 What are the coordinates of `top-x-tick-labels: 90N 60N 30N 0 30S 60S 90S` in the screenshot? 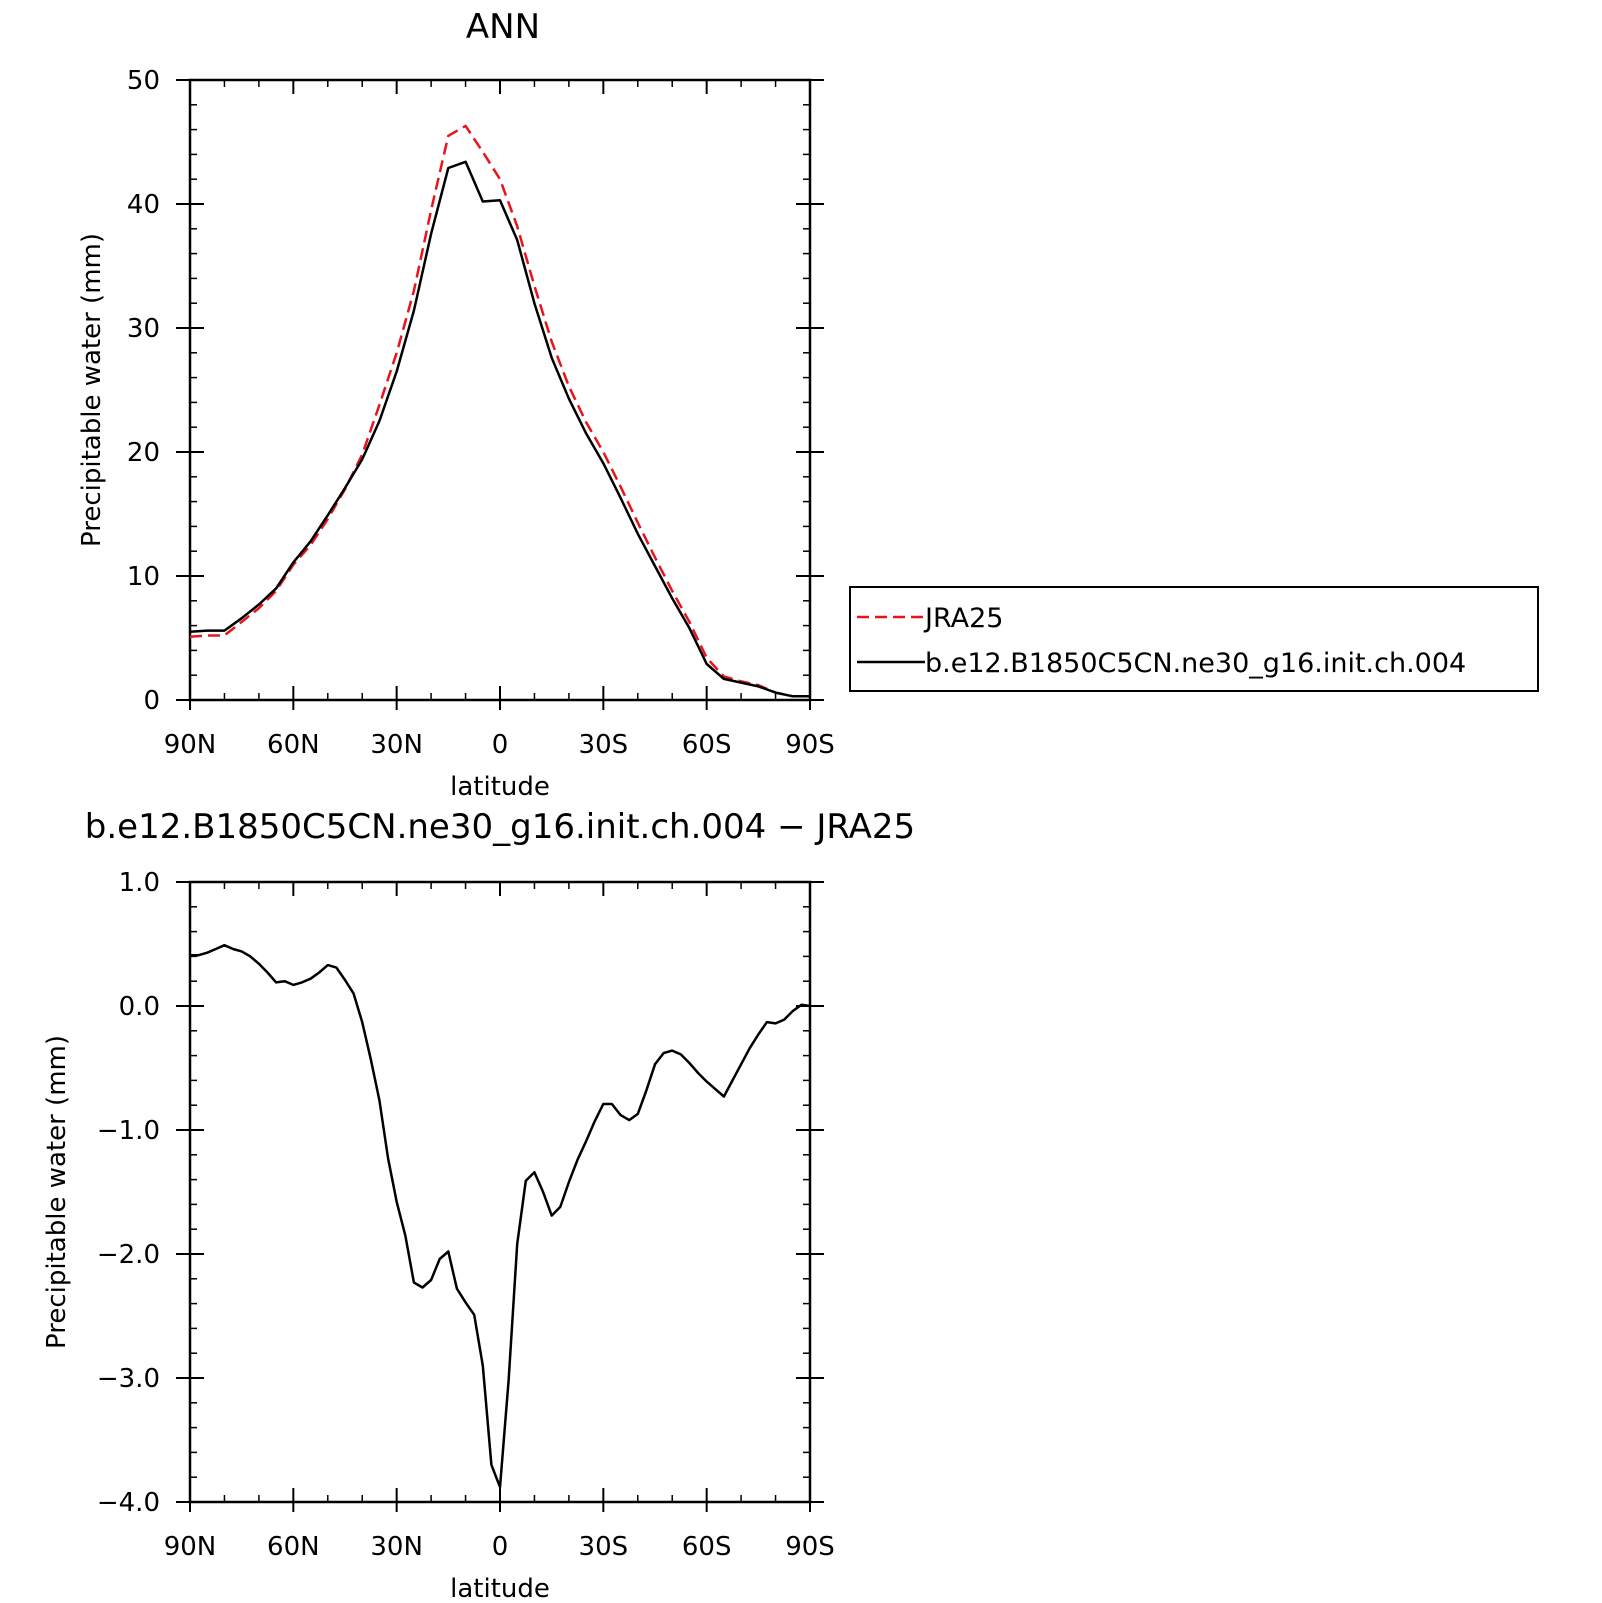 It's located at (499, 745).